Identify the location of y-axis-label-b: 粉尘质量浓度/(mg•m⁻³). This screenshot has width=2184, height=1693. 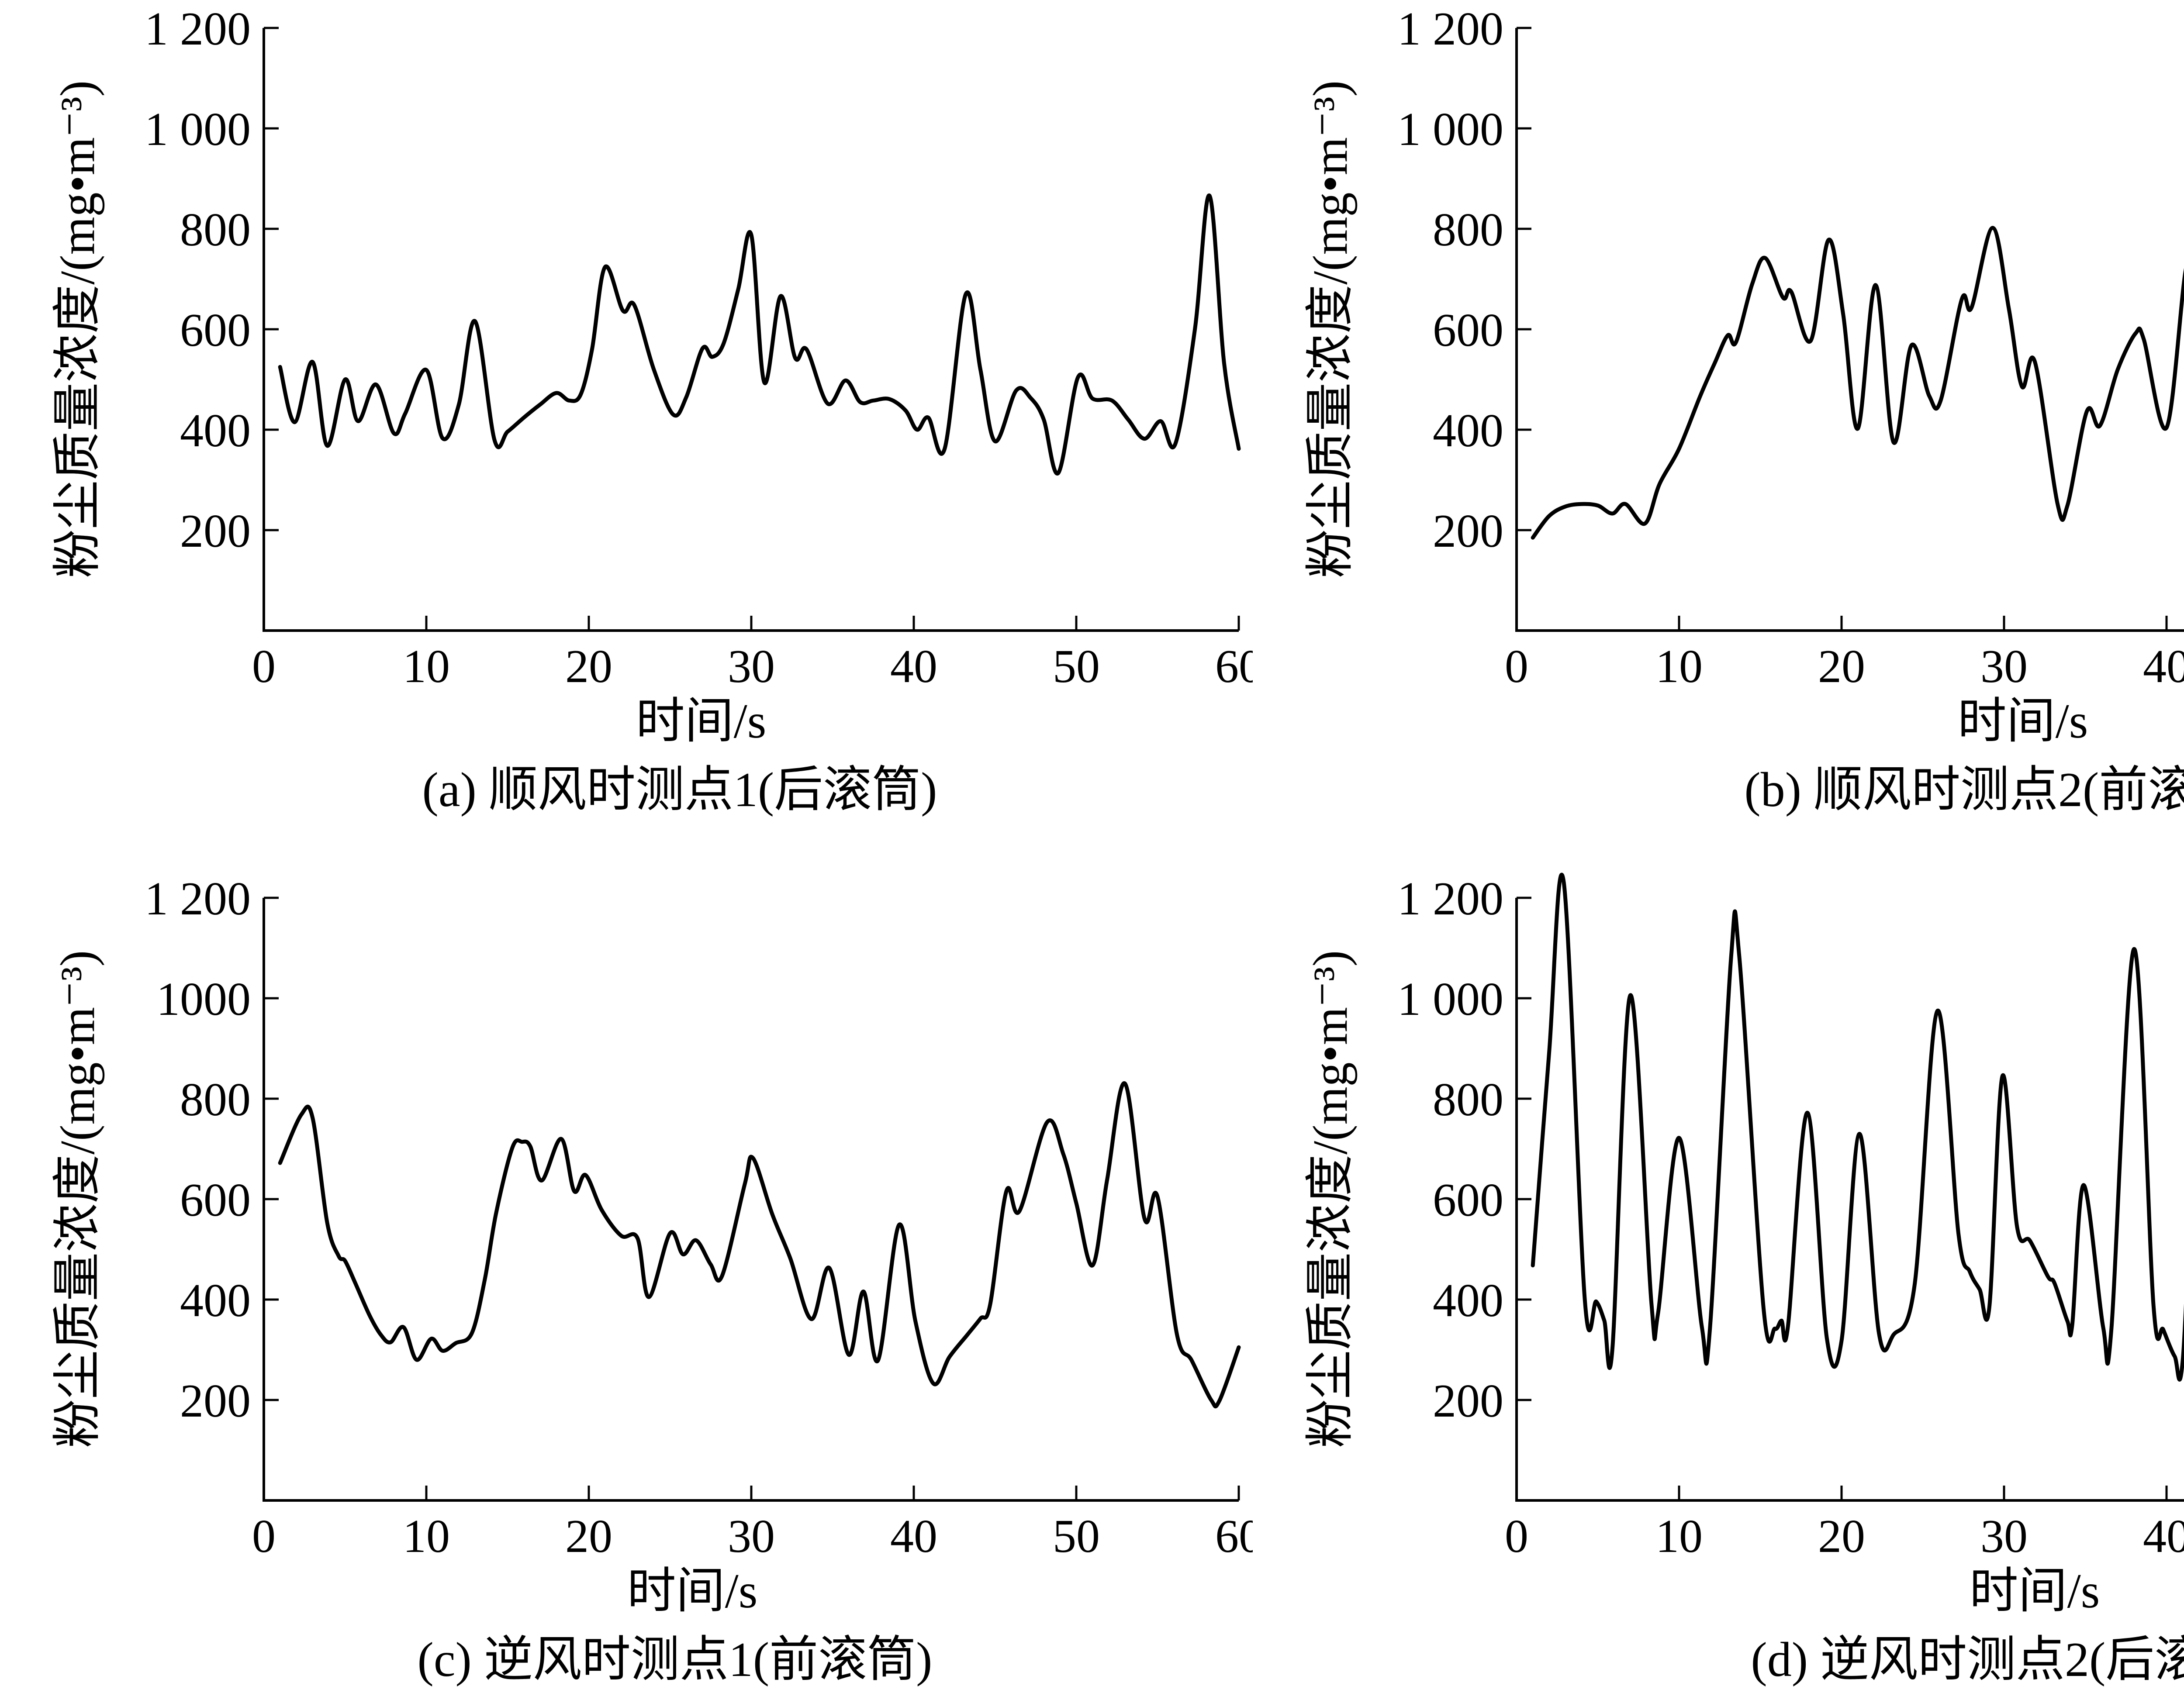
(1330, 329).